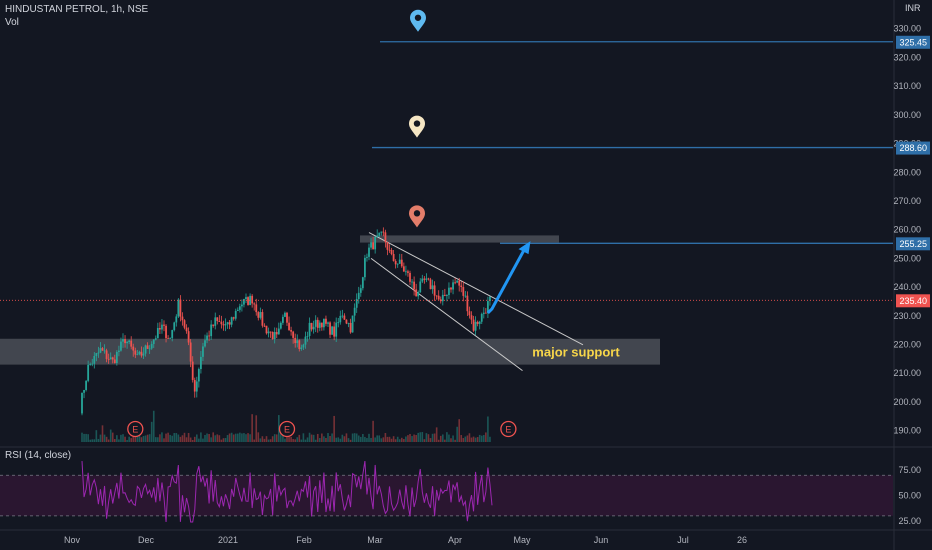 The height and width of the screenshot is (550, 932). What do you see at coordinates (12, 22) in the screenshot?
I see `volume-label: Vol` at bounding box center [12, 22].